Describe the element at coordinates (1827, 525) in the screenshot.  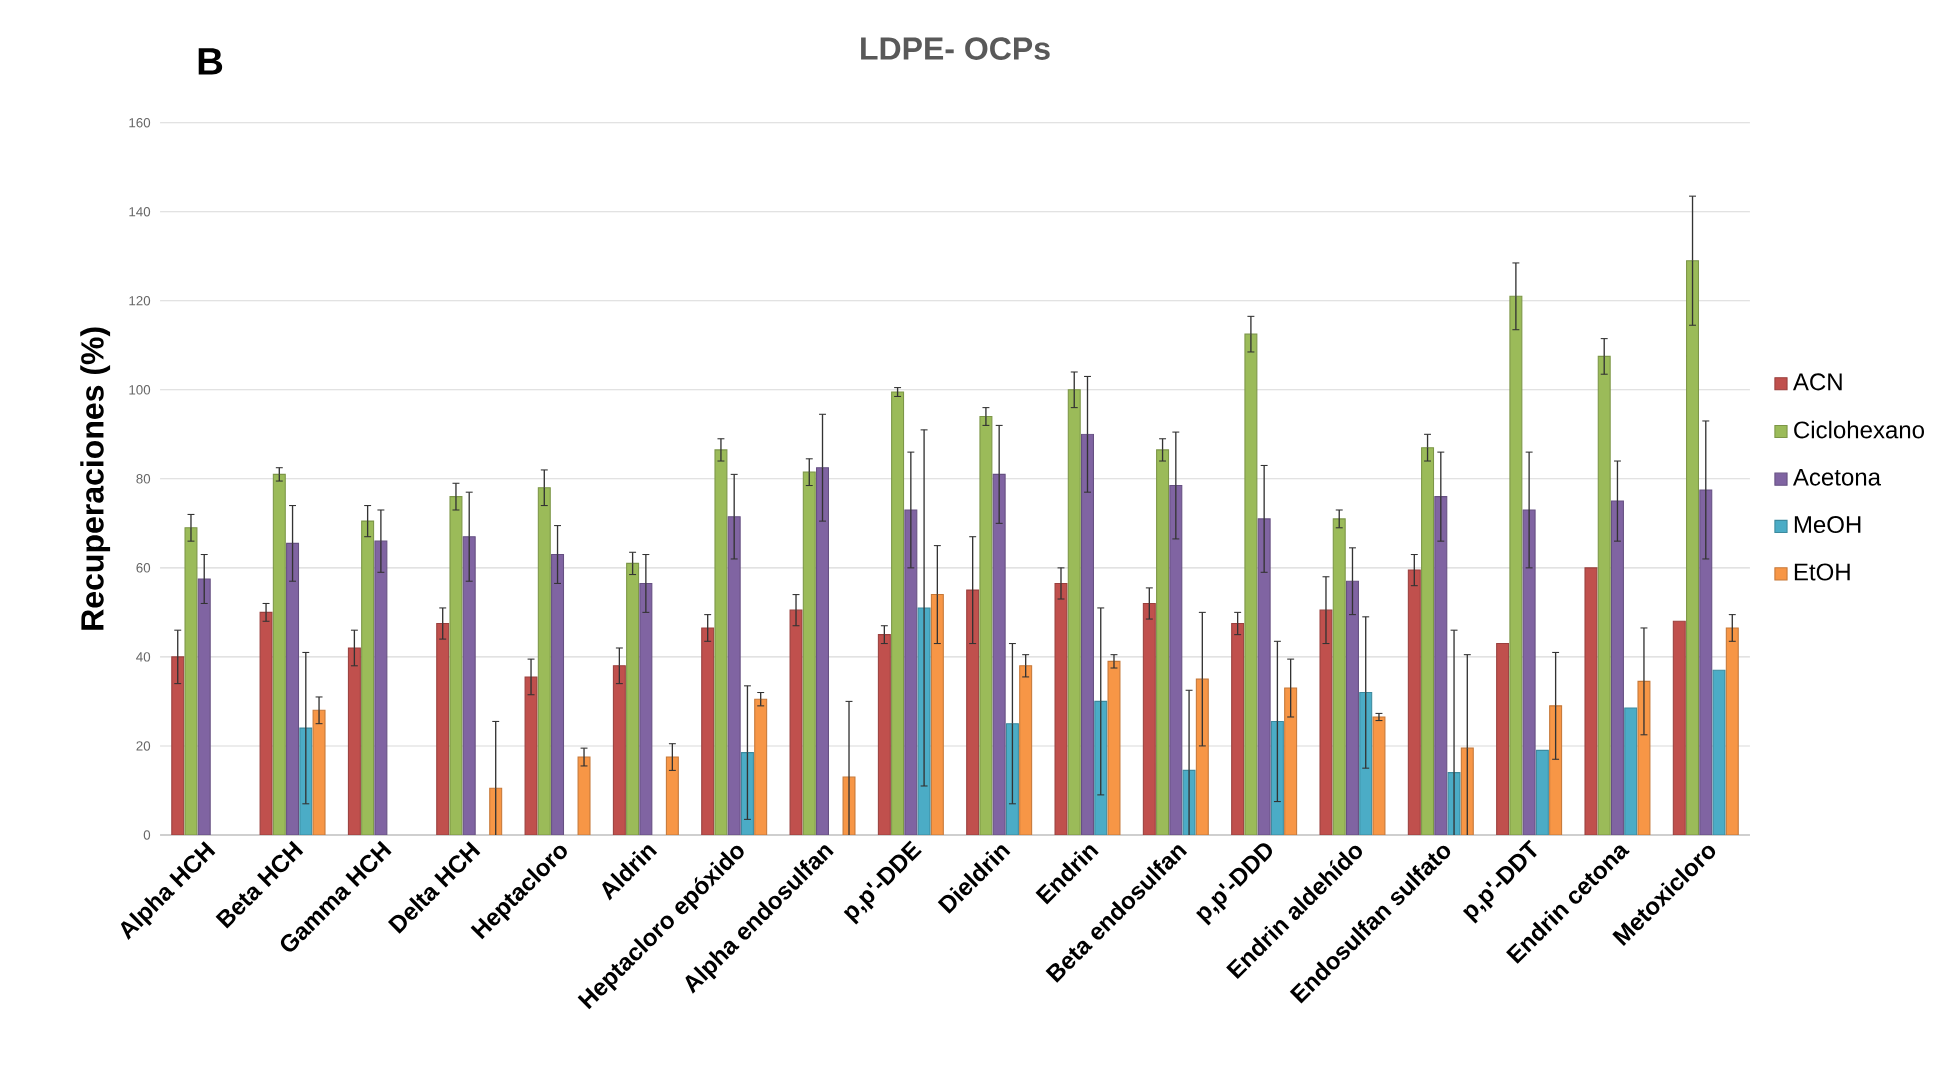
I see `legend-label: MeOH` at that location.